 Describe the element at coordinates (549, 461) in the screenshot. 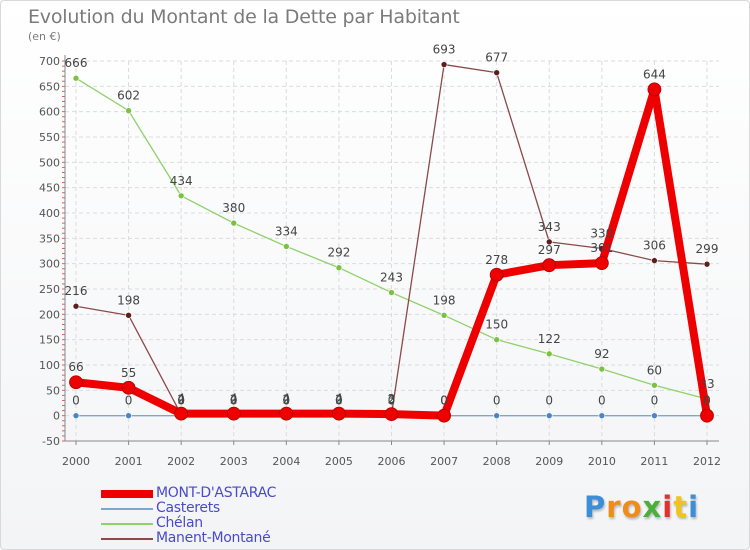

I see `x-tick-label: 2009` at that location.